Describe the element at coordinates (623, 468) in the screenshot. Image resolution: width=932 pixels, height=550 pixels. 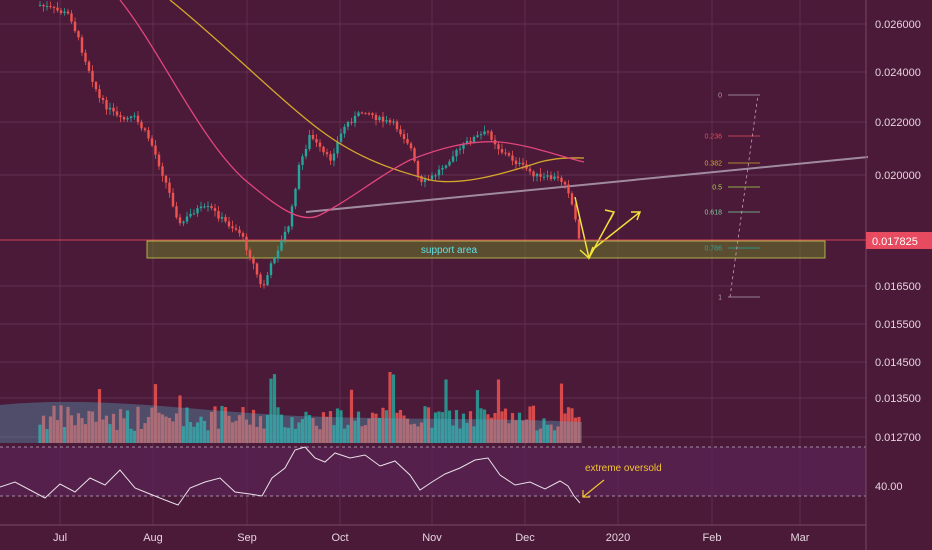
I see `oversold-label: extreme oversold` at that location.